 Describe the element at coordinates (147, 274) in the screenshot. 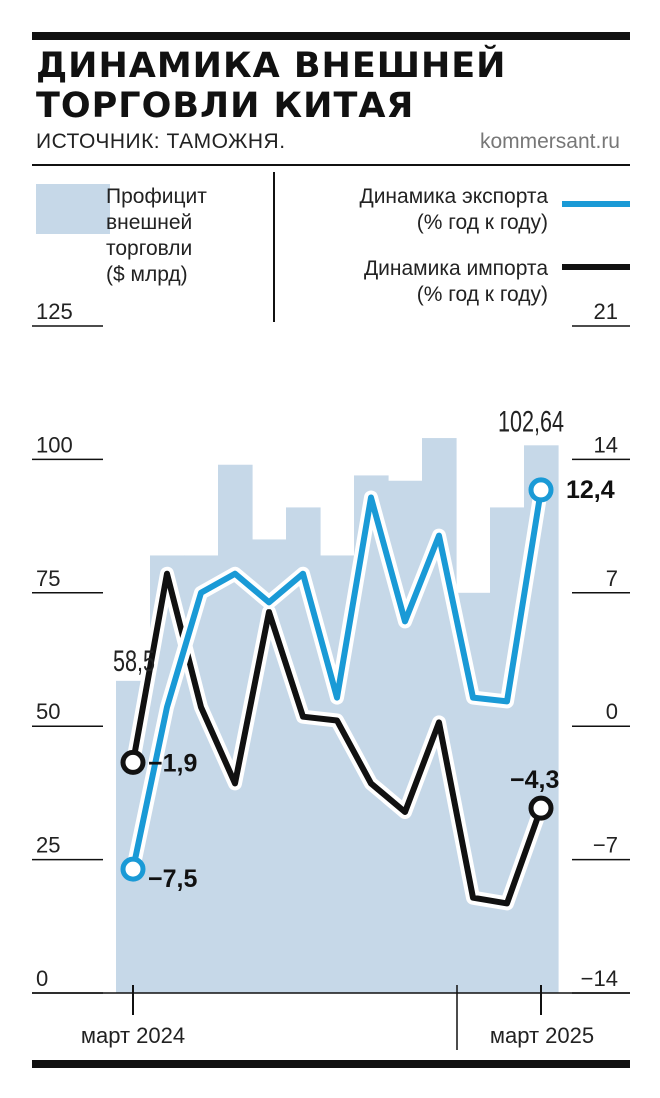

I see `legend-surplus-line-4: ($ млрд)` at that location.